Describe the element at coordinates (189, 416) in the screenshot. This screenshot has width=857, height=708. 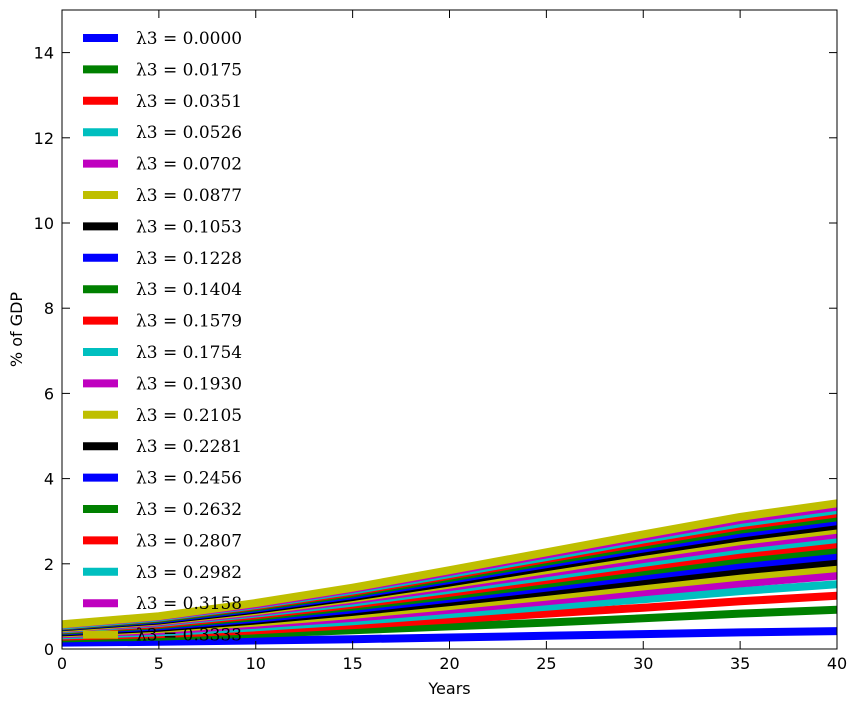
I see `legend-label-12: λ3 = 0.2105` at that location.